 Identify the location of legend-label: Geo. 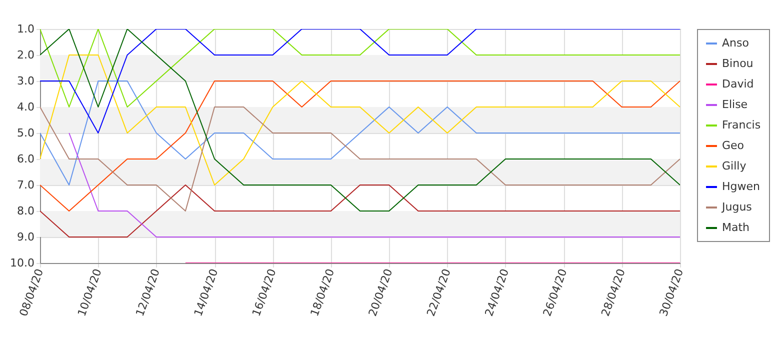
(733, 145).